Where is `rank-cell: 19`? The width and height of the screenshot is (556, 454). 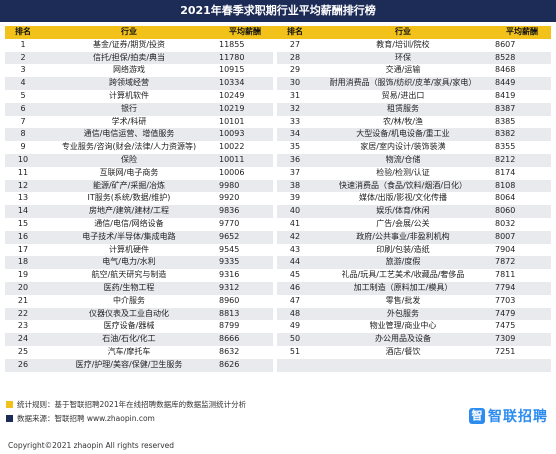
rank-cell: 19 is located at coordinates (23, 275).